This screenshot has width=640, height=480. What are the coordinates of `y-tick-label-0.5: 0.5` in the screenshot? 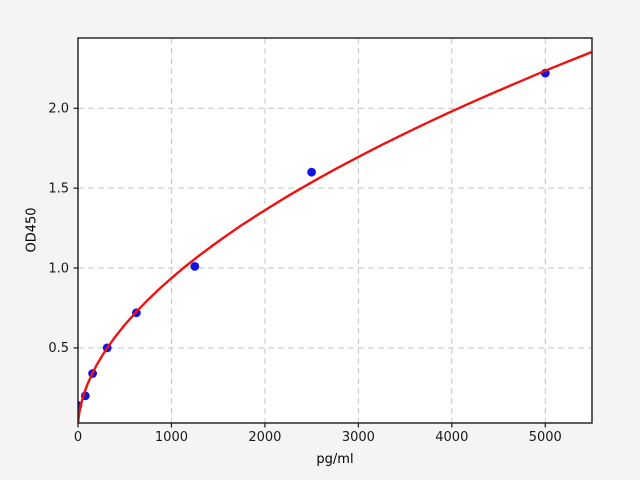 It's located at (58, 348).